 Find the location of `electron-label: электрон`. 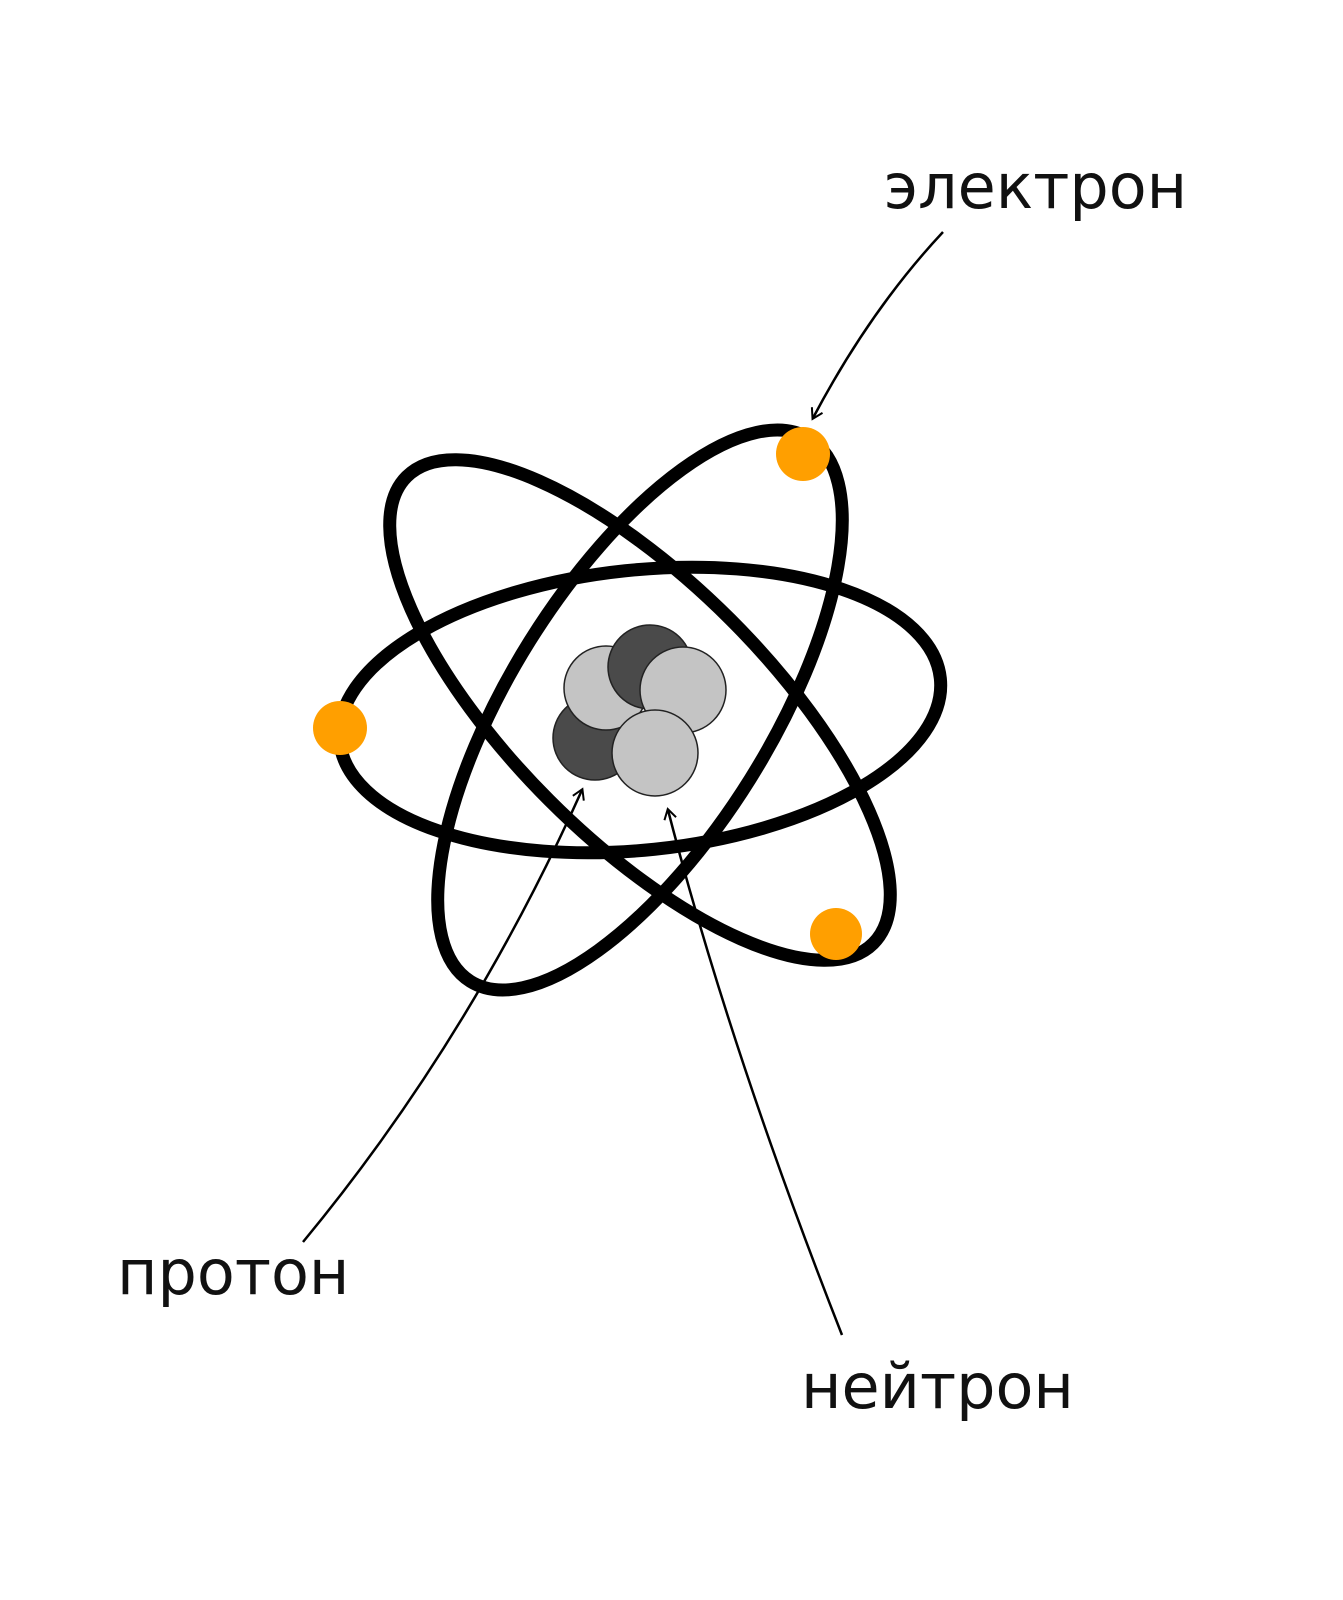

electron-label: электрон is located at coordinates (1035, 186).